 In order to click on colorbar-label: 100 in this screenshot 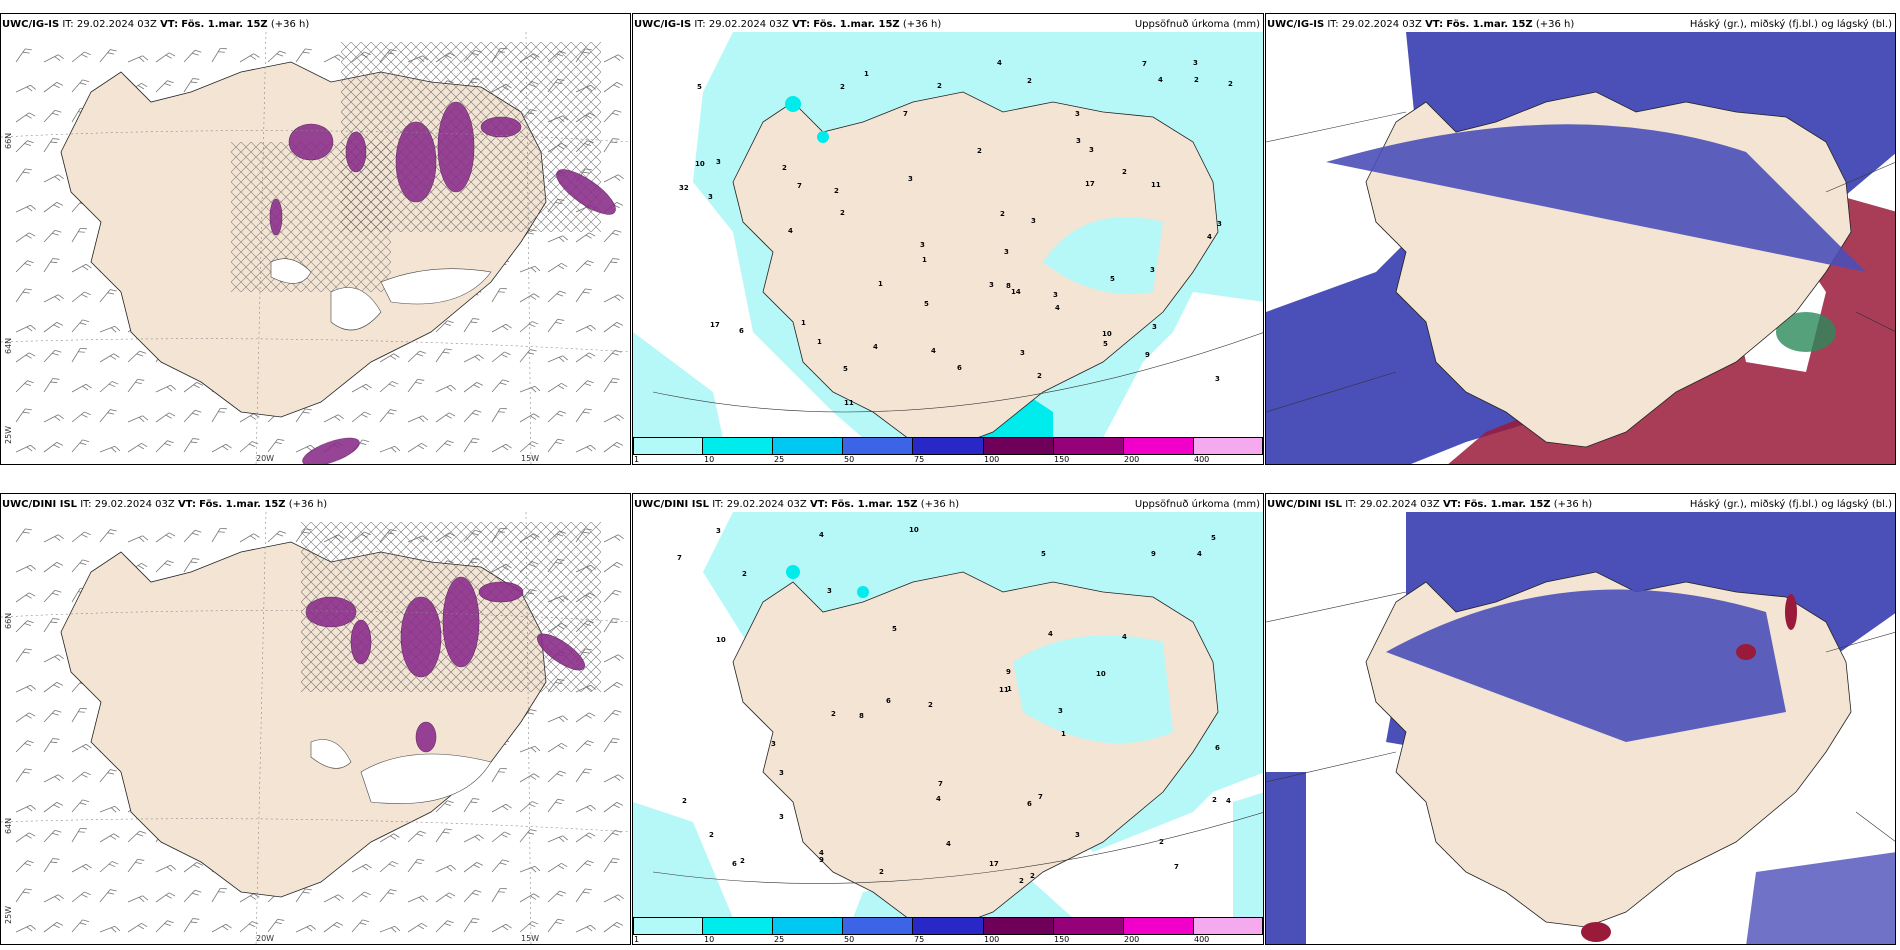, I will do `click(992, 459)`.